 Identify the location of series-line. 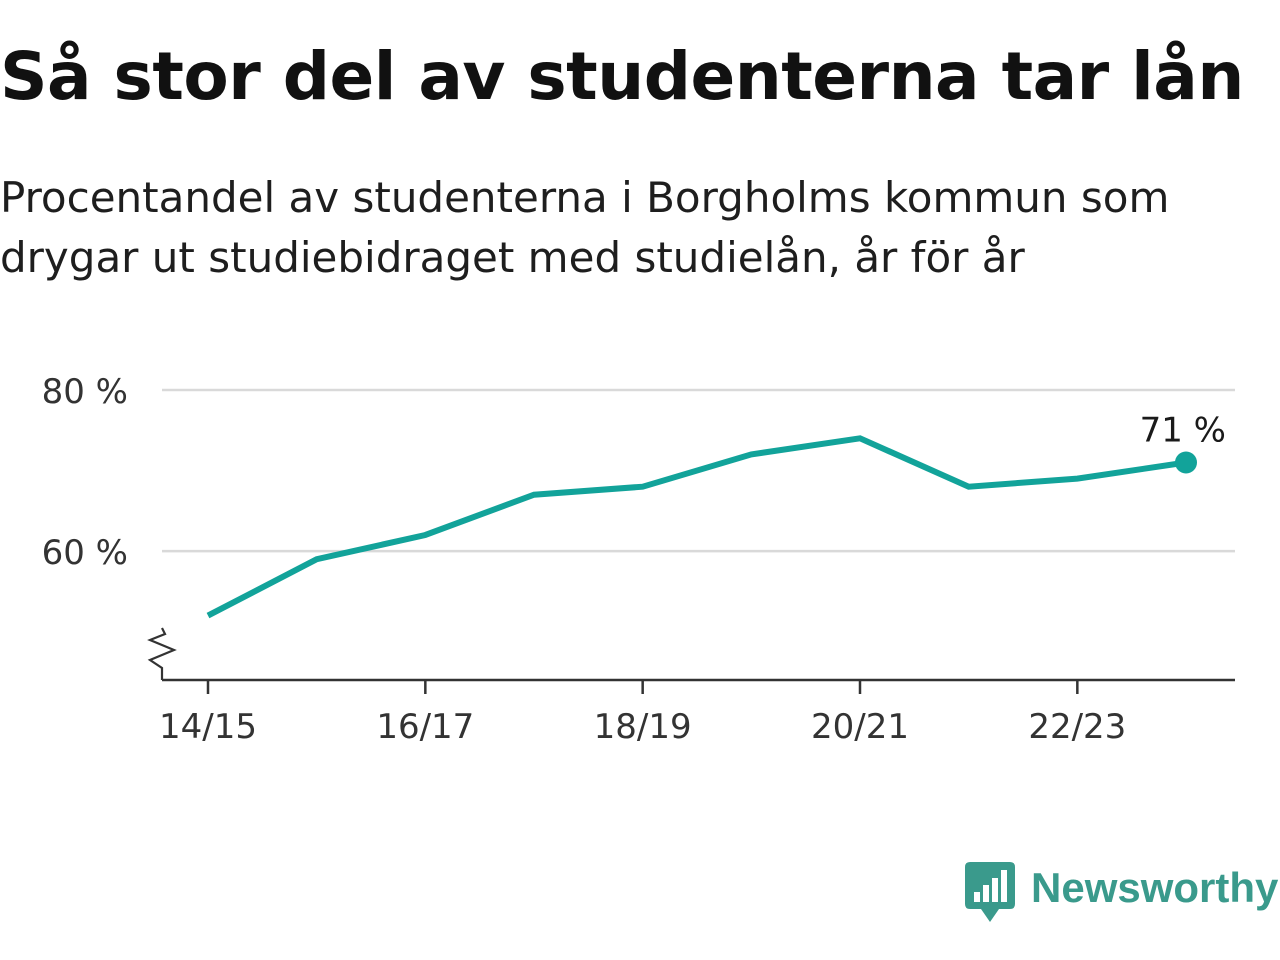
(696, 527).